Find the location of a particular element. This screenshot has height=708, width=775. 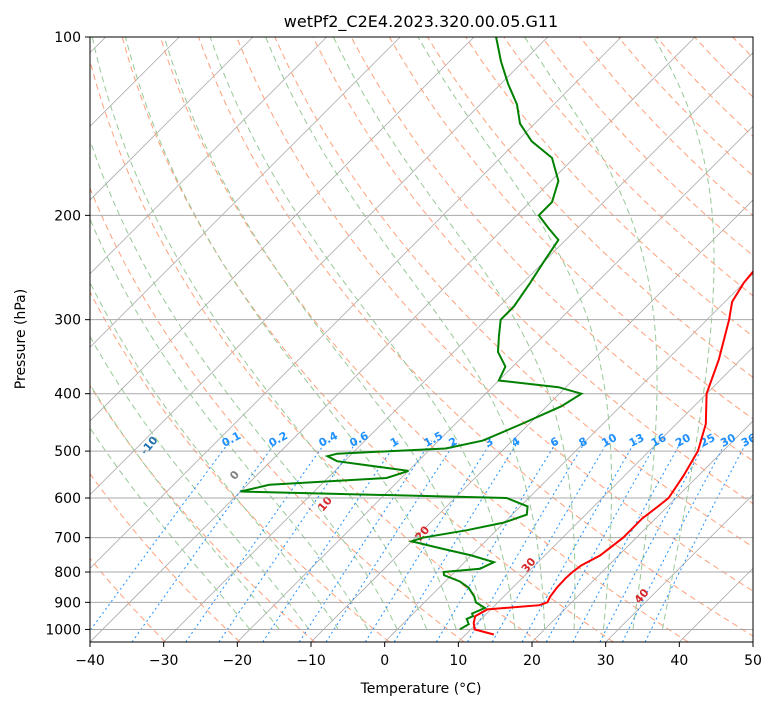

mixing-ratio-label: 36 is located at coordinates (749, 440).